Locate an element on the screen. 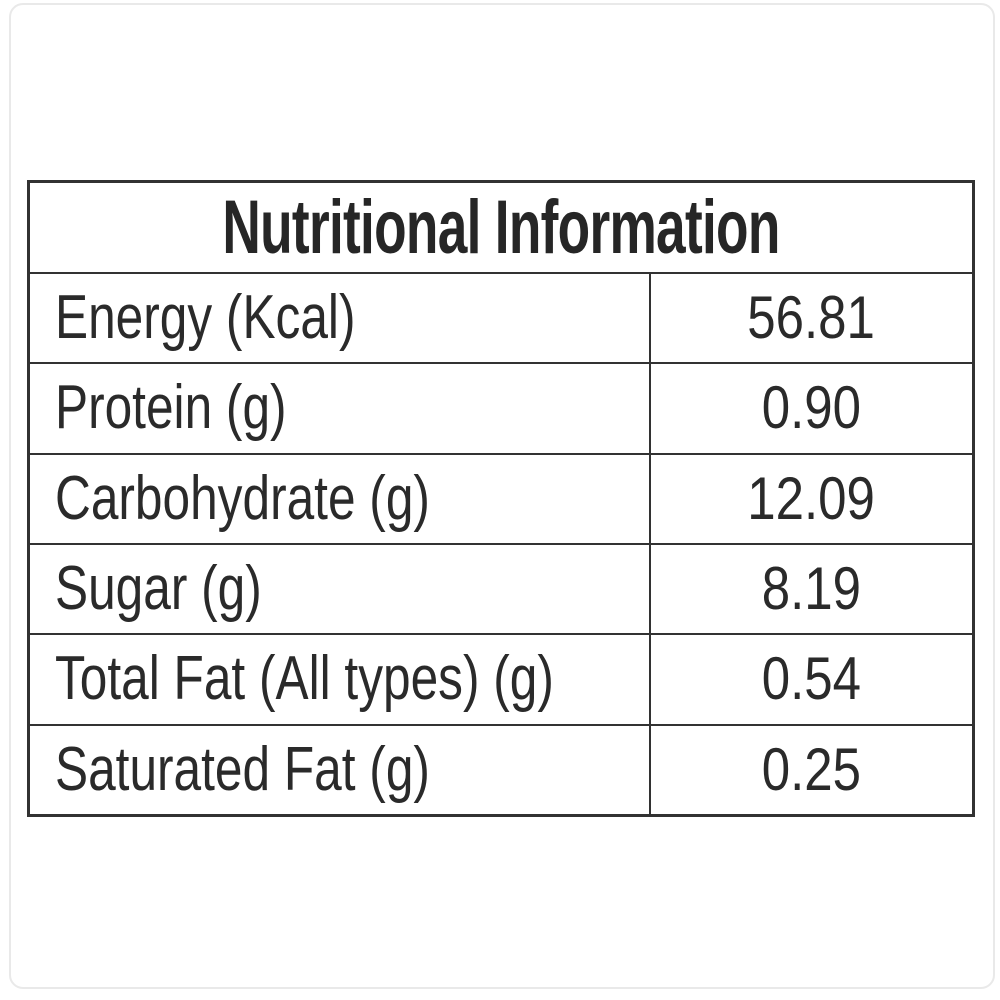  row-label-cell: Energy (Kcal) is located at coordinates (339, 318).